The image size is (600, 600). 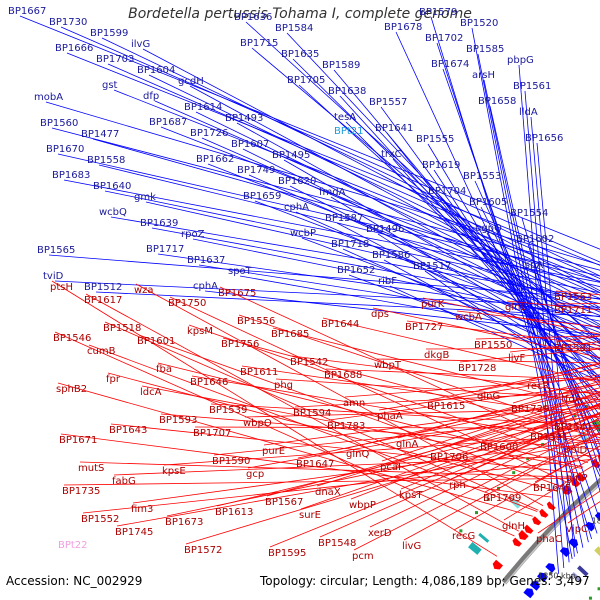 I want to click on reverse-gene-label: cumB, so click(x=101, y=351).